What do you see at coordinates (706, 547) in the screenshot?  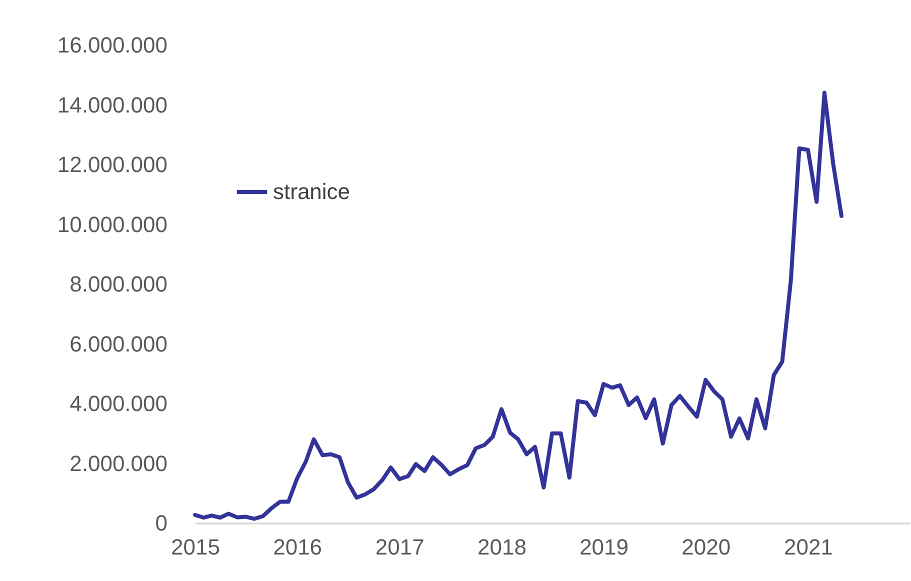 I see `x-tick-label: 2020` at bounding box center [706, 547].